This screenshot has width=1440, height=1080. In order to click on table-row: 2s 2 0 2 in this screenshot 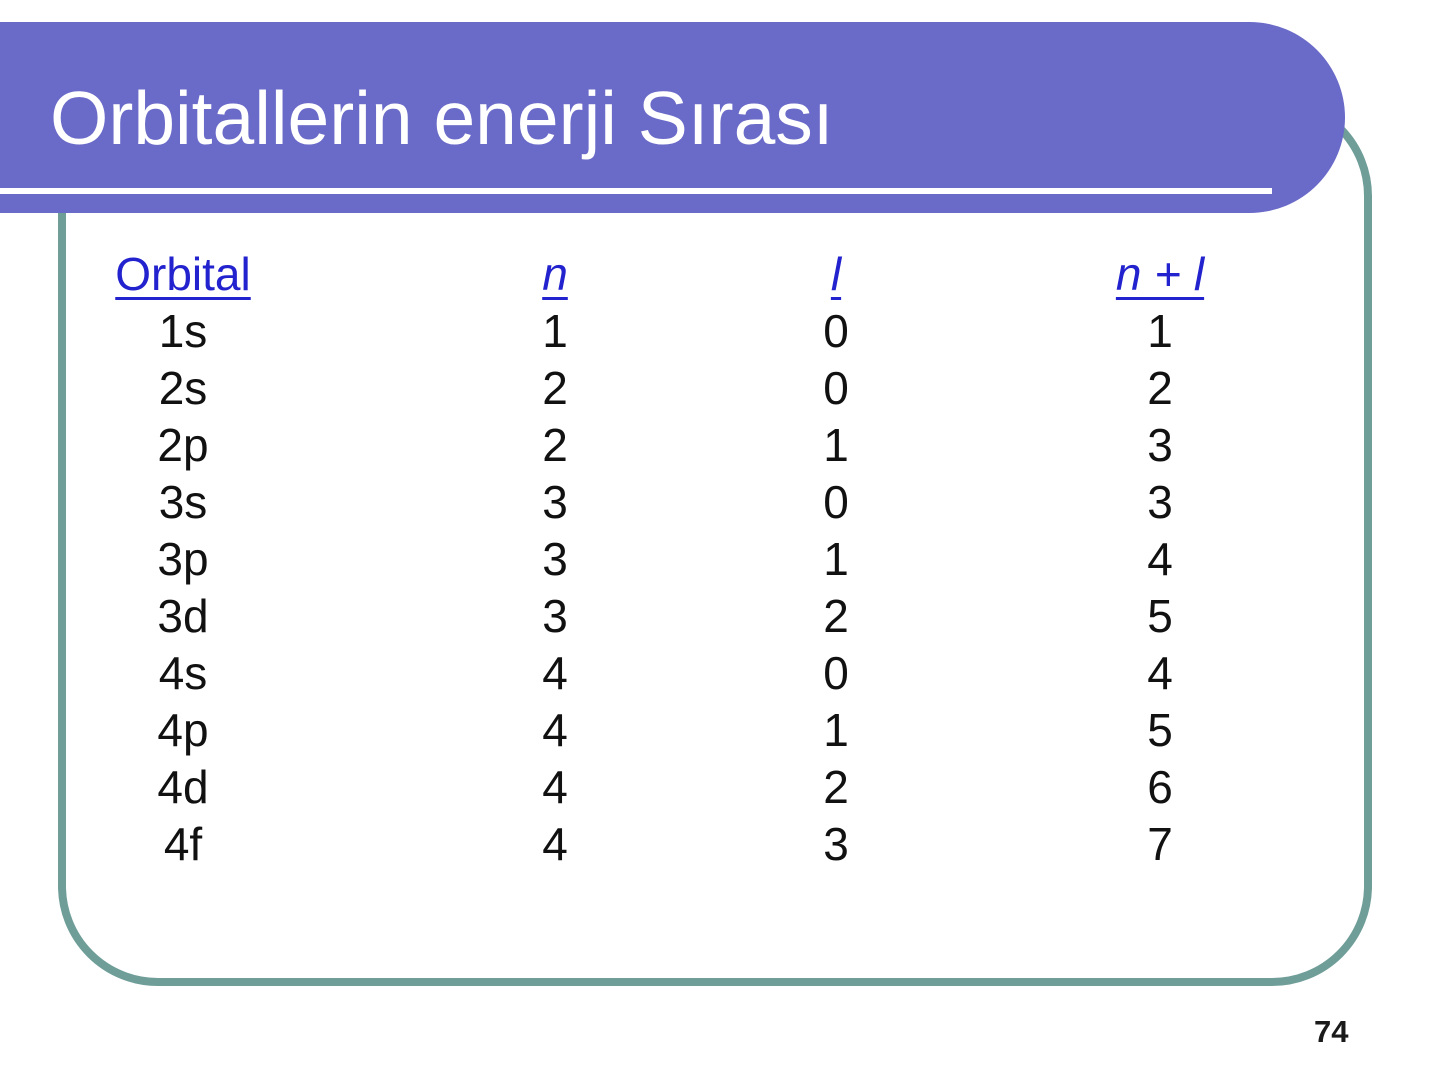, I will do `click(696, 388)`.